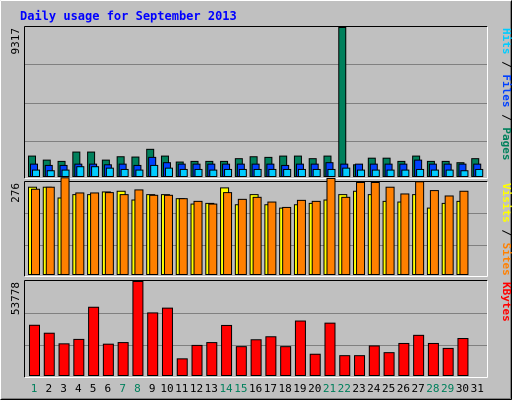 The height and width of the screenshot is (400, 512). What do you see at coordinates (285, 388) in the screenshot?
I see `x-tick-label: 18` at bounding box center [285, 388].